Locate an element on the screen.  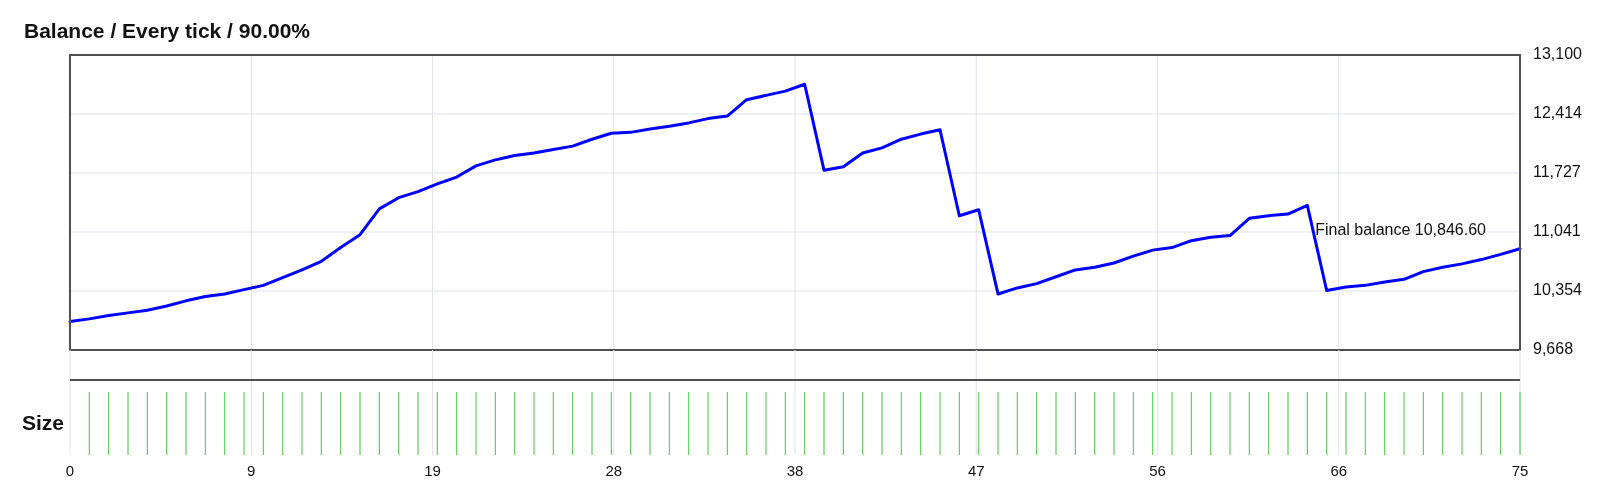
y-tick-label: 11,727 is located at coordinates (1557, 172).